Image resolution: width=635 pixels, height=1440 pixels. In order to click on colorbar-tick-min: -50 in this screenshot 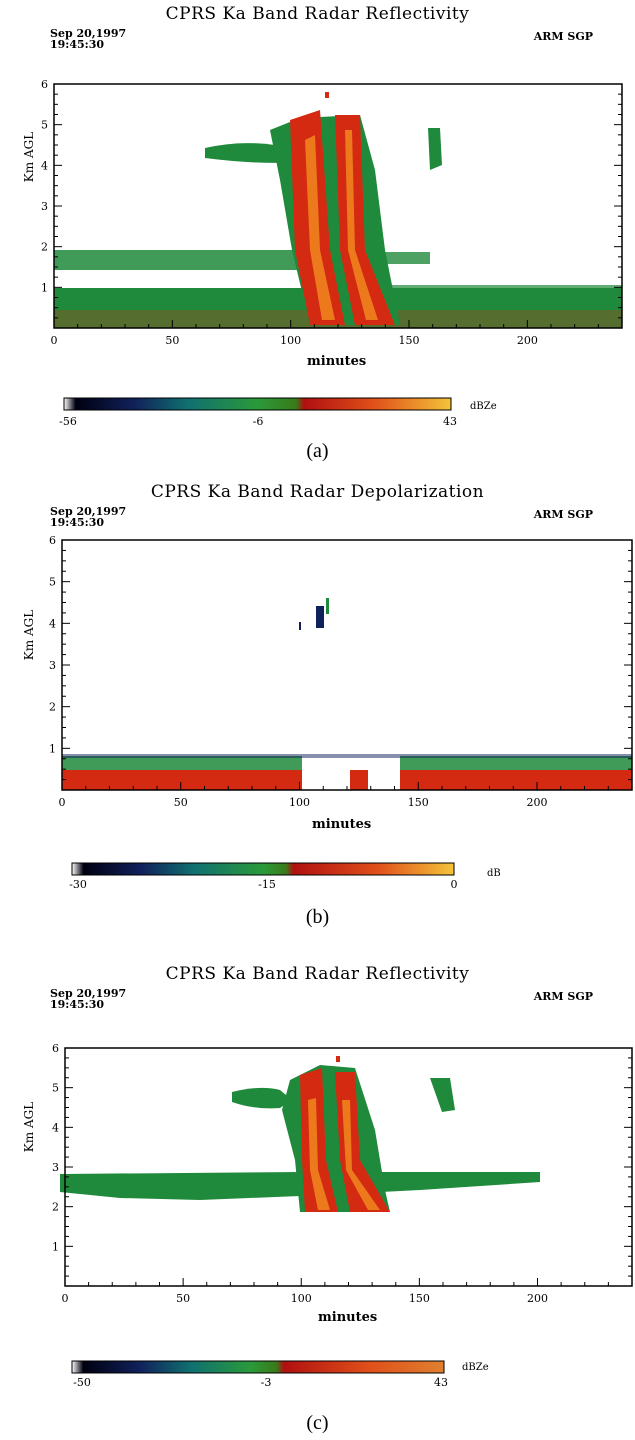, I will do `click(82, 1382)`.